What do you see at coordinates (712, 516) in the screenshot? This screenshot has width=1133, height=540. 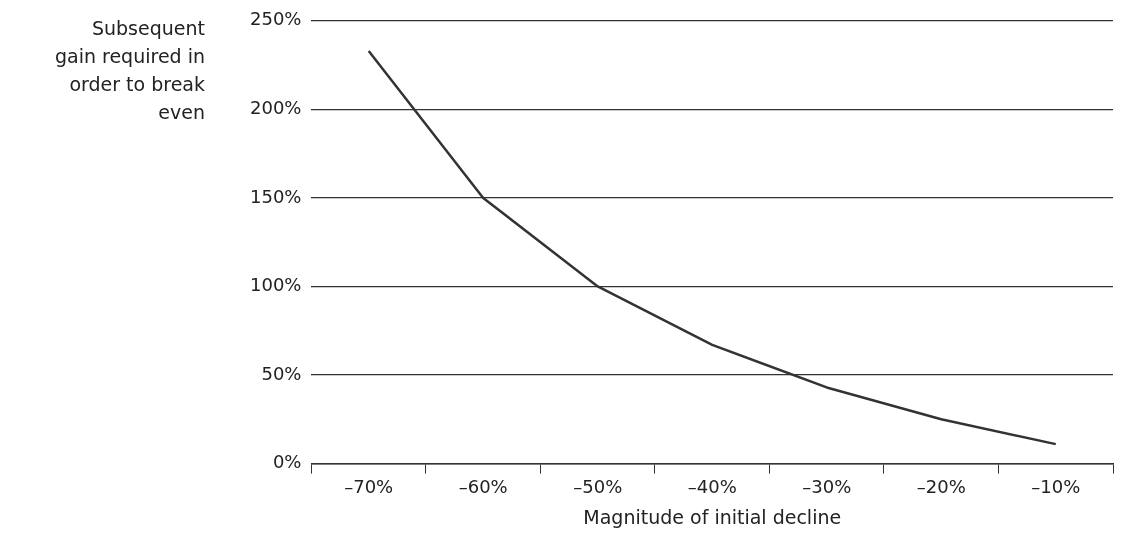 I see `x-axis-title: Magnitude of initial decline` at bounding box center [712, 516].